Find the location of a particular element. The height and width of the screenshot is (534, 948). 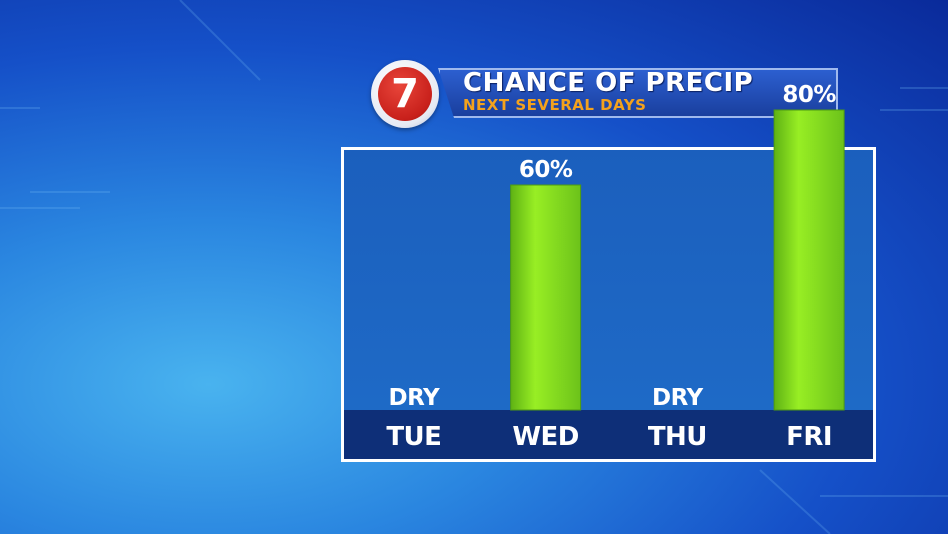

day-label-thu: THU is located at coordinates (677, 437).